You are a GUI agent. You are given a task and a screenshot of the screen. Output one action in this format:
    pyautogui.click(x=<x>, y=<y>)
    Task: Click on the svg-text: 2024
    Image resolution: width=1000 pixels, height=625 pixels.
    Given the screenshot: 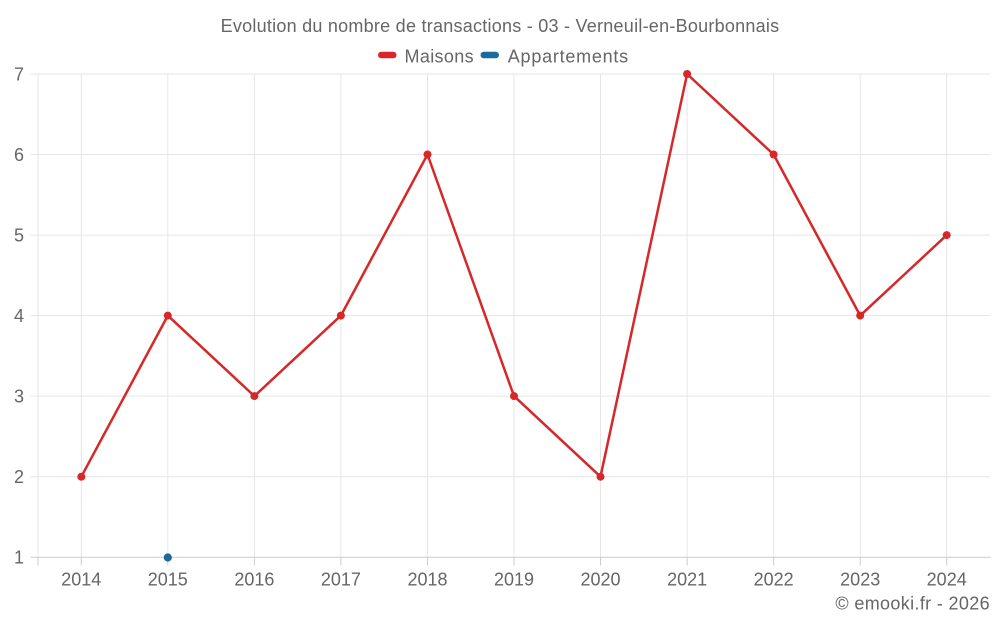 What is the action you would take?
    pyautogui.click(x=947, y=579)
    